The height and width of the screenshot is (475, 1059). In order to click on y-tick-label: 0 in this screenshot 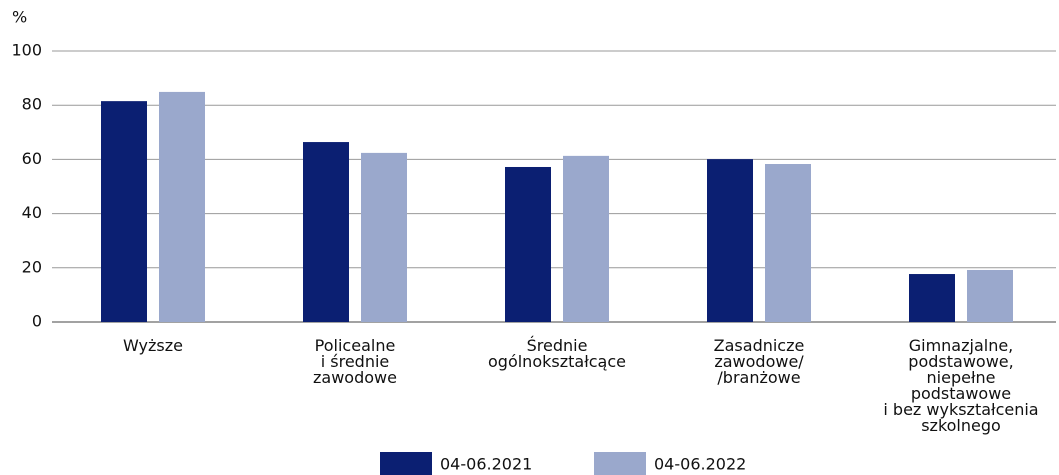, I will do `click(37, 321)`.